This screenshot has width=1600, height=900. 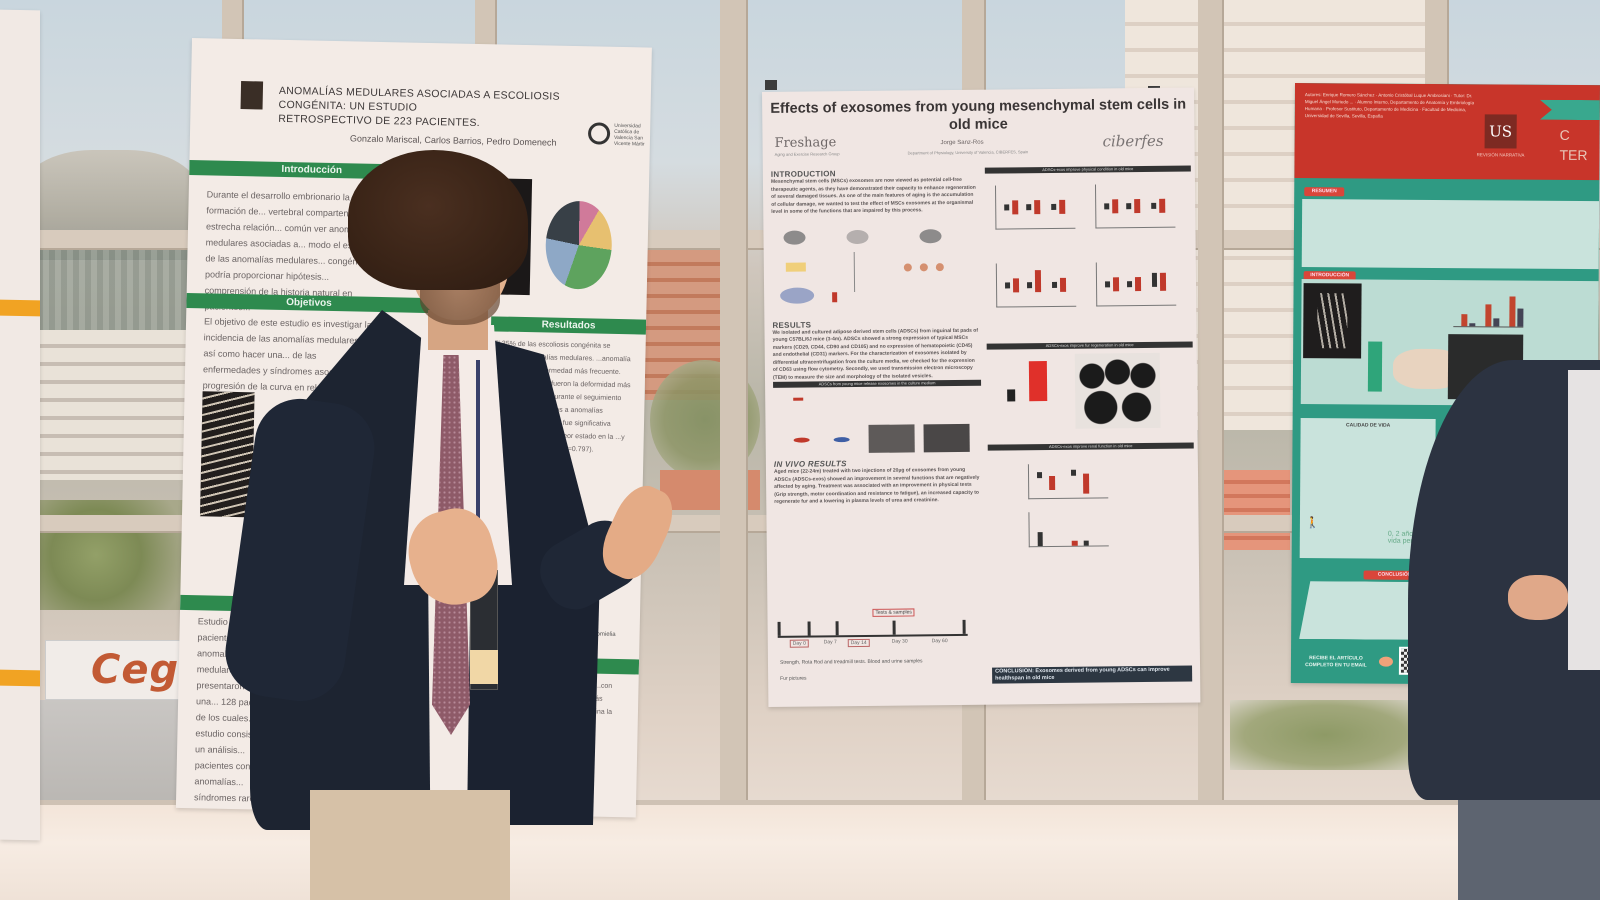 I want to click on university-seal-icon, so click(x=599, y=133).